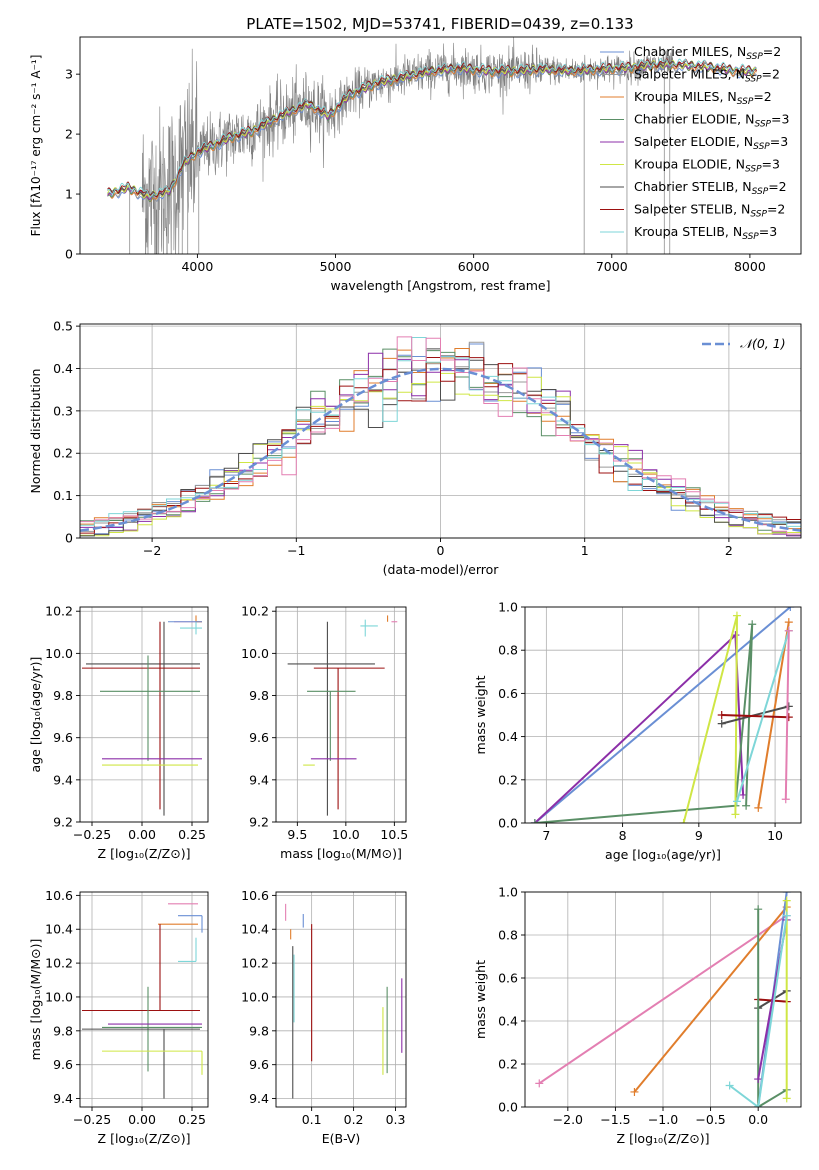 This screenshot has height=1170, width=819. What do you see at coordinates (771, 74) in the screenshot?
I see `legend-suffix: =2` at bounding box center [771, 74].